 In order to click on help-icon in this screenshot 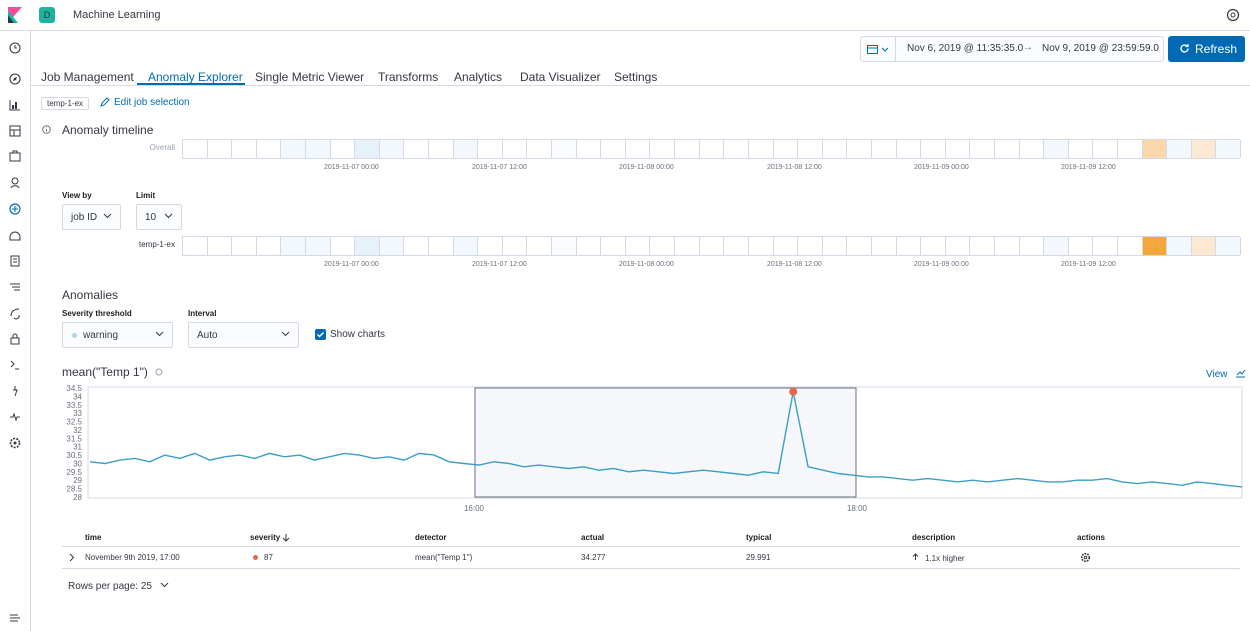, I will do `click(1233, 15)`.